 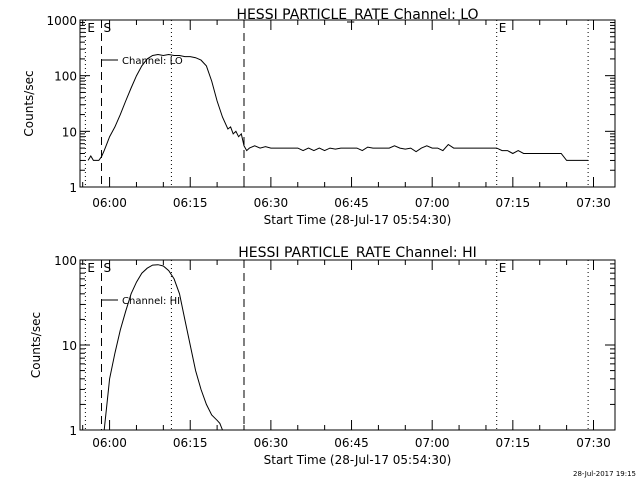 I want to click on plot-timestamp: 28-Jul-2017 19:15, so click(x=604, y=474).